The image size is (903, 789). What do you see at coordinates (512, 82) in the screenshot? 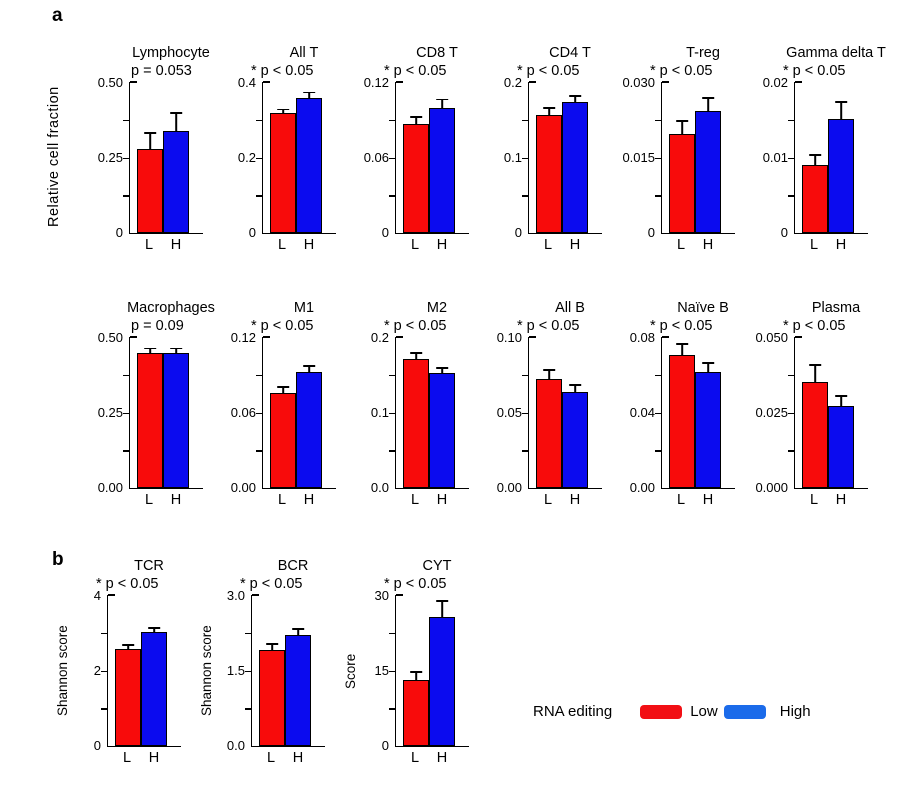
I see `y-tick-label-max: 0.2` at bounding box center [512, 82].